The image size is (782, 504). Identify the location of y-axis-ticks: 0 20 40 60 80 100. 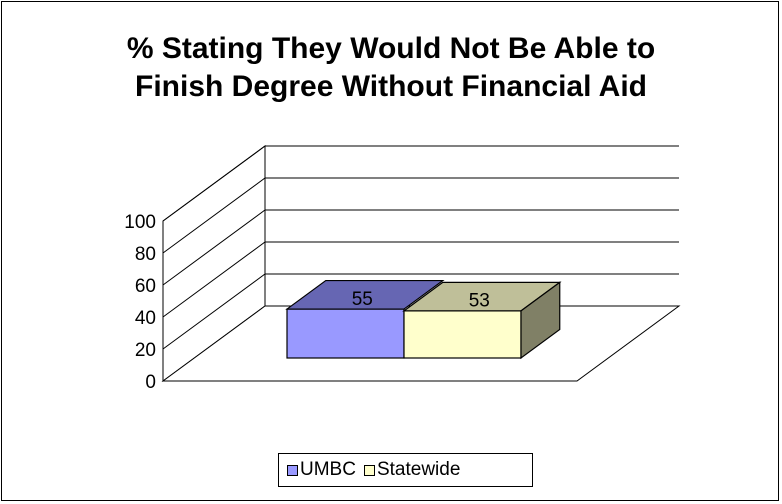
(140, 302).